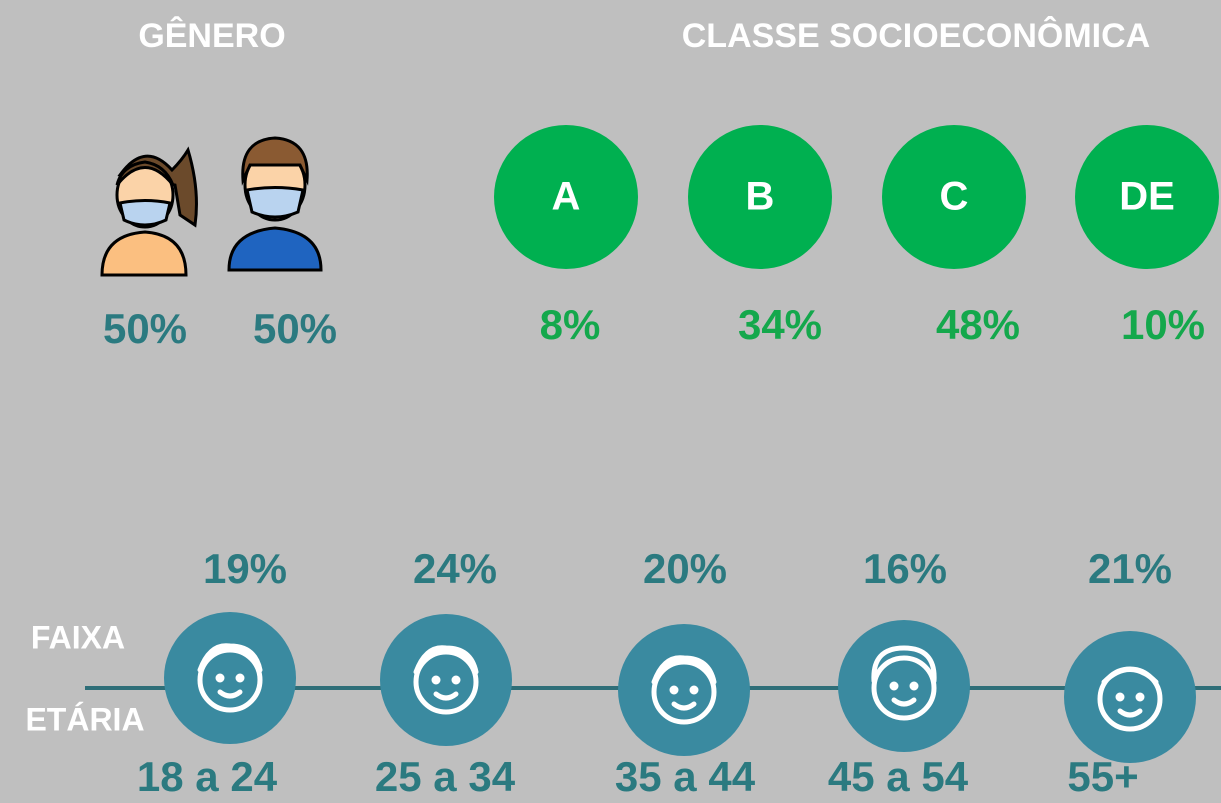  What do you see at coordinates (898, 776) in the screenshot?
I see `age-label: 45 a 54` at bounding box center [898, 776].